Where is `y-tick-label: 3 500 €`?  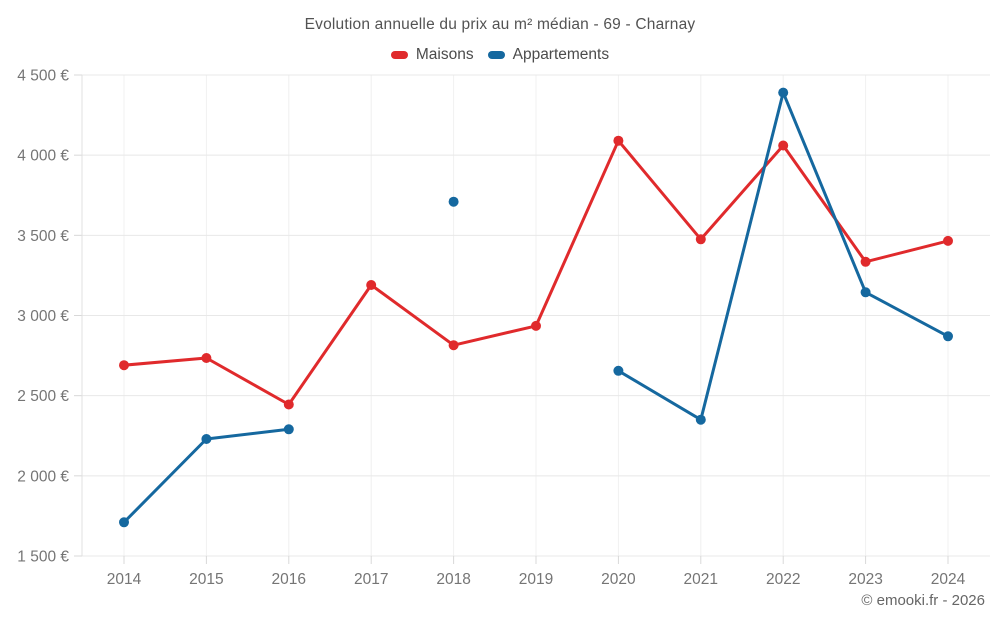
y-tick-label: 3 500 € is located at coordinates (43, 236).